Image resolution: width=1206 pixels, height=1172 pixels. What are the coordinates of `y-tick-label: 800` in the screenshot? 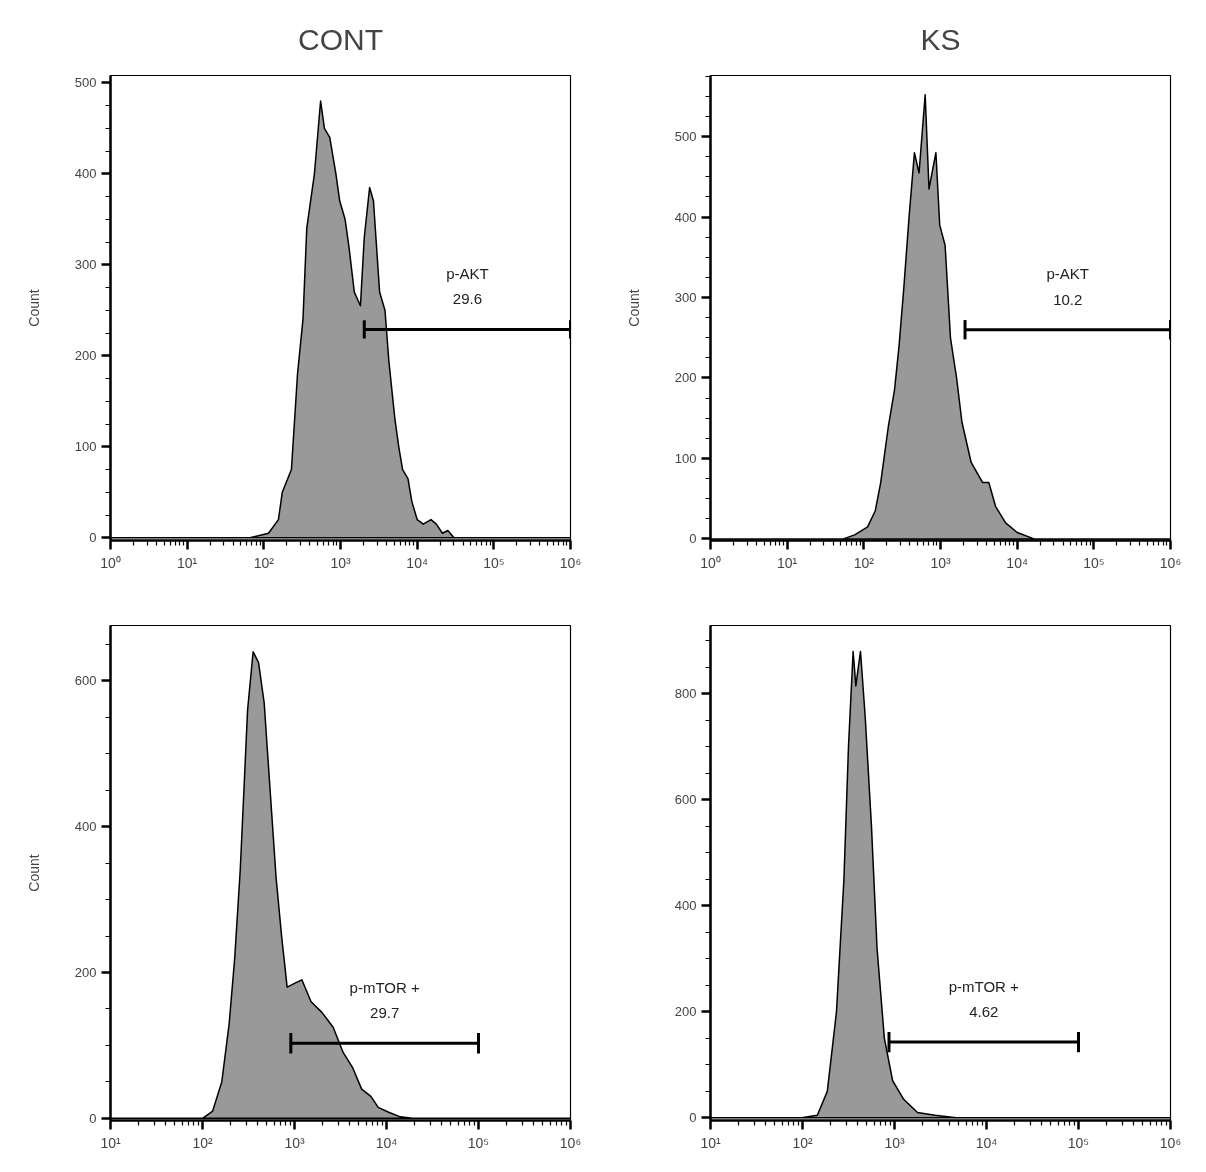 It's located at (685, 694).